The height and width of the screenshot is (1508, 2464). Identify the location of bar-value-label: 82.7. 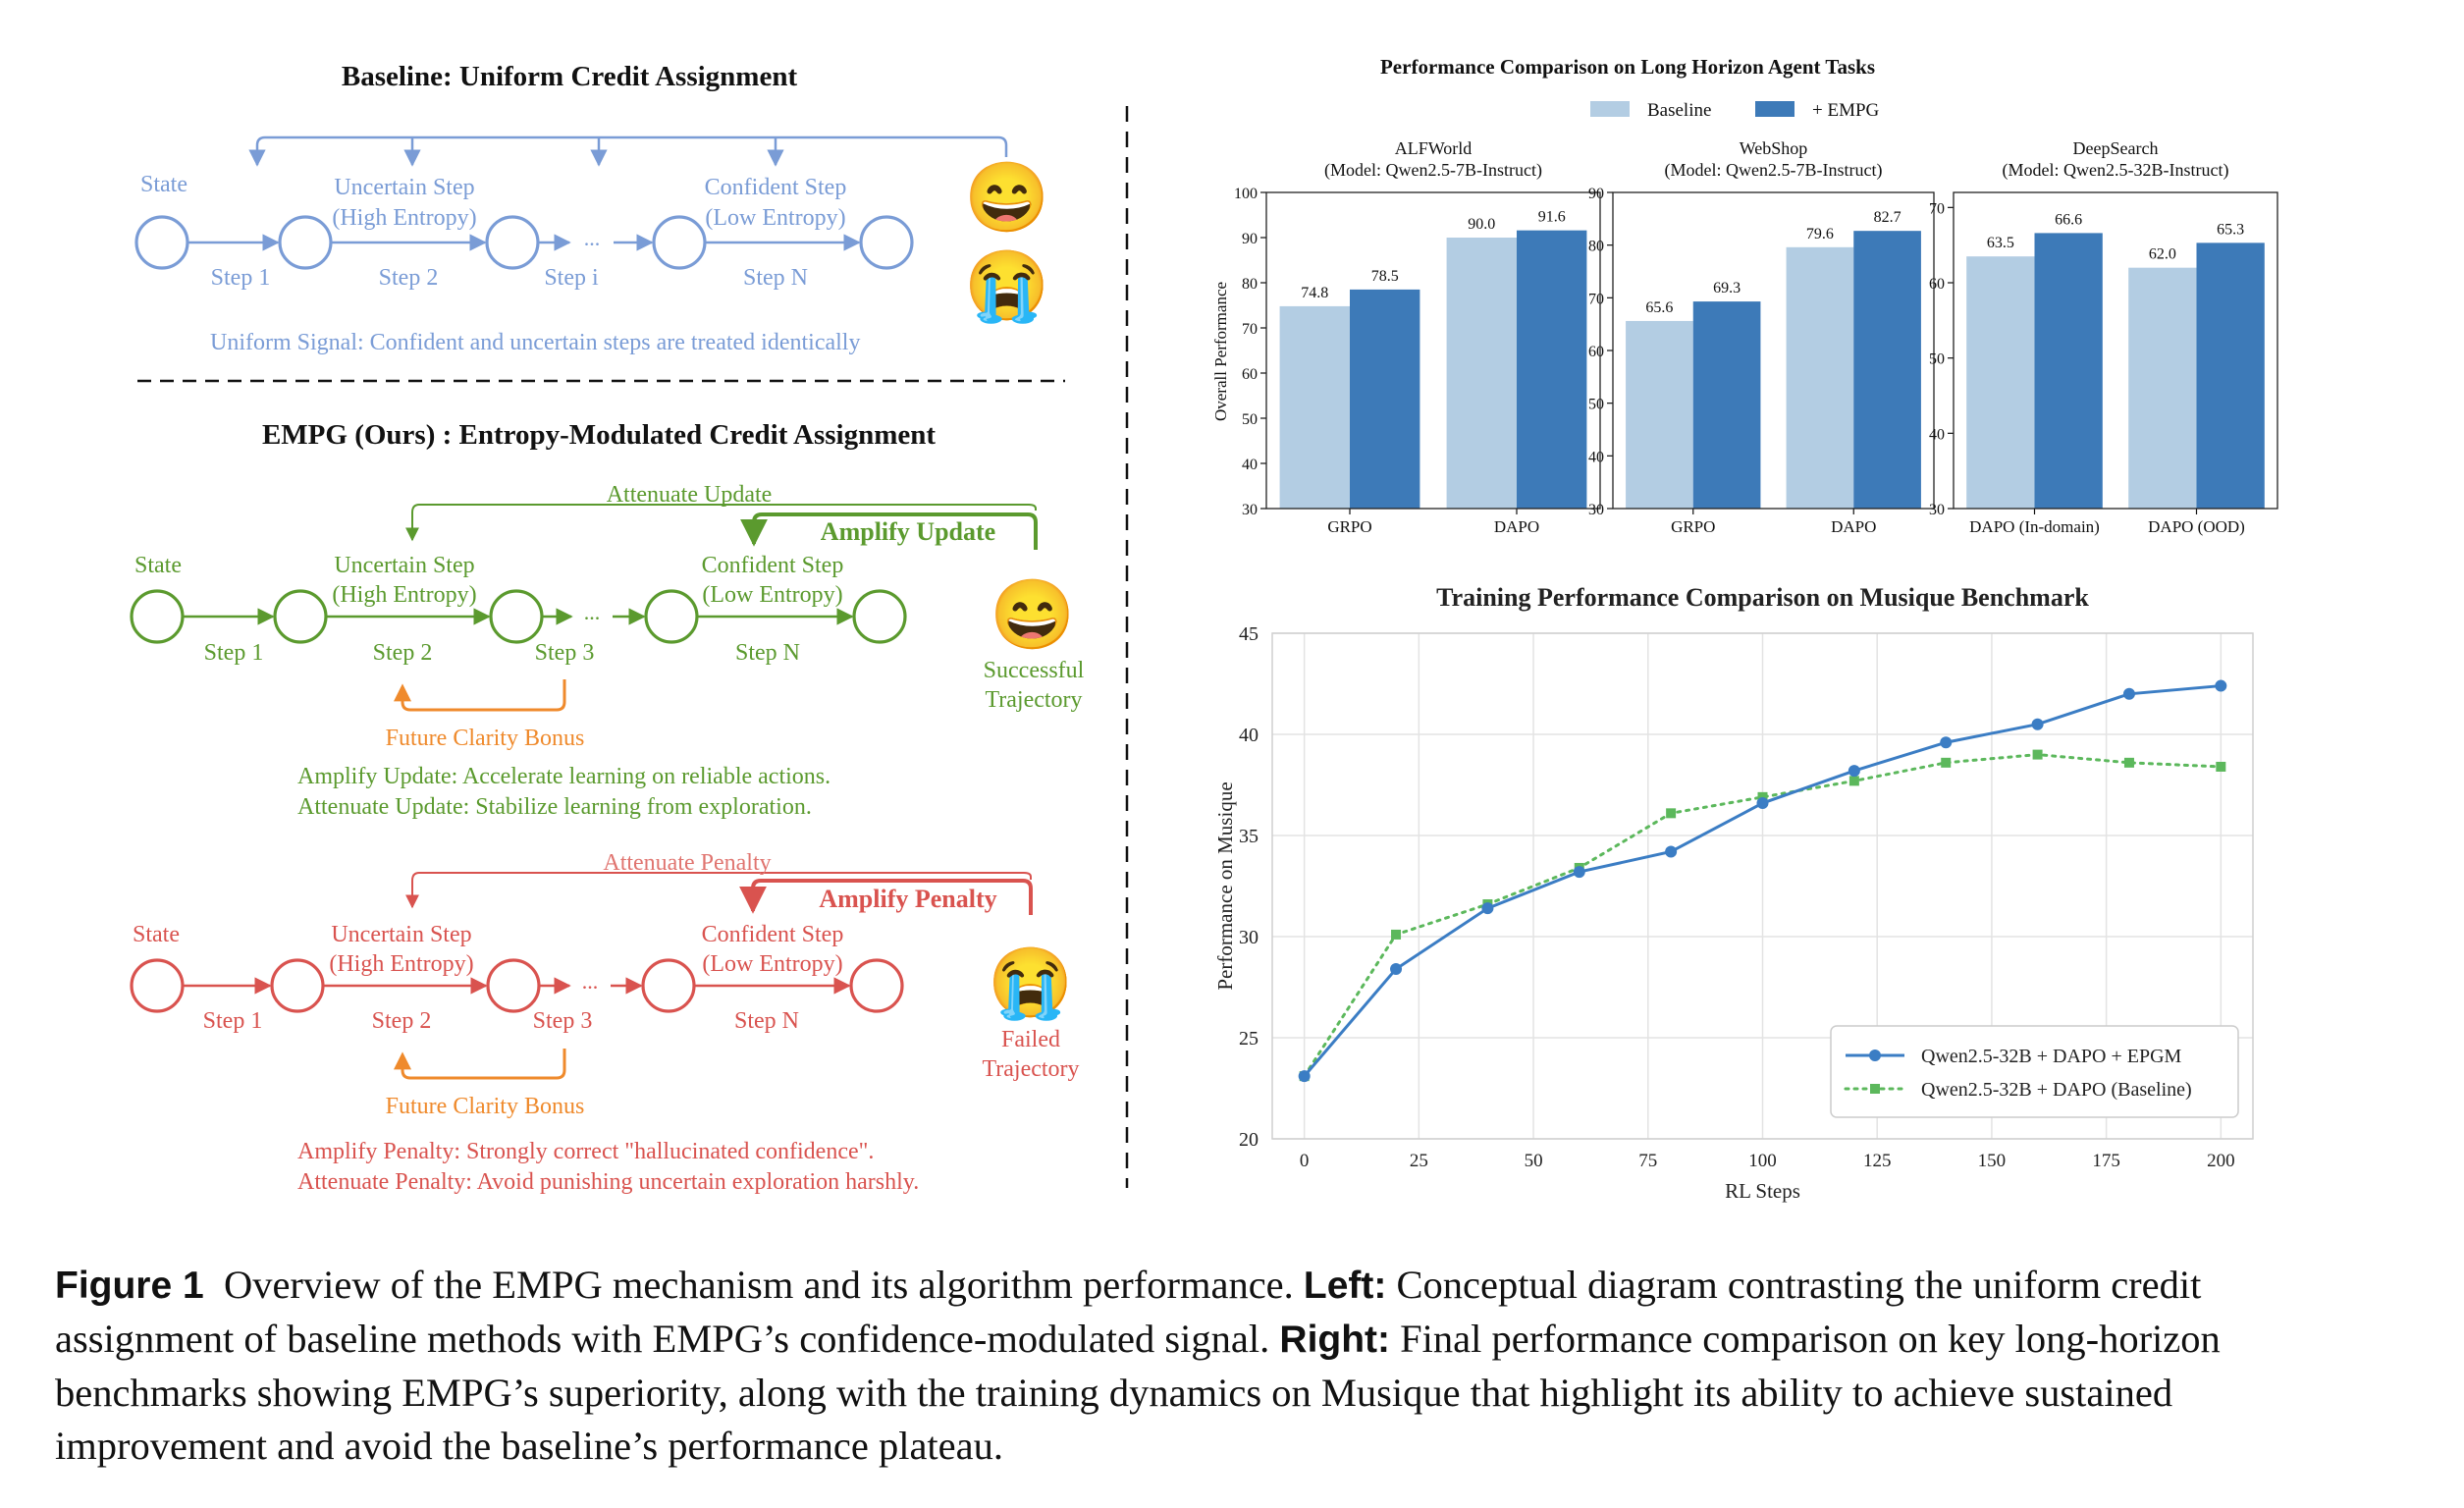
(1888, 218).